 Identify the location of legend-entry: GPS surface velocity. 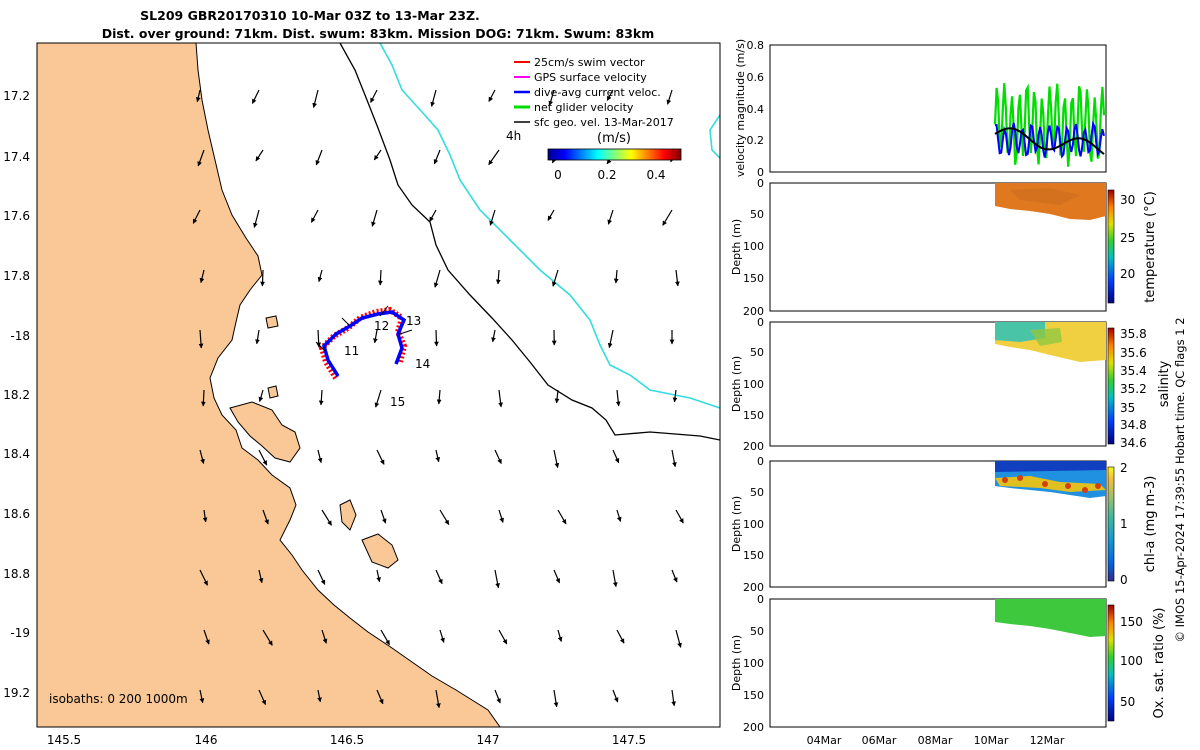
(590, 77).